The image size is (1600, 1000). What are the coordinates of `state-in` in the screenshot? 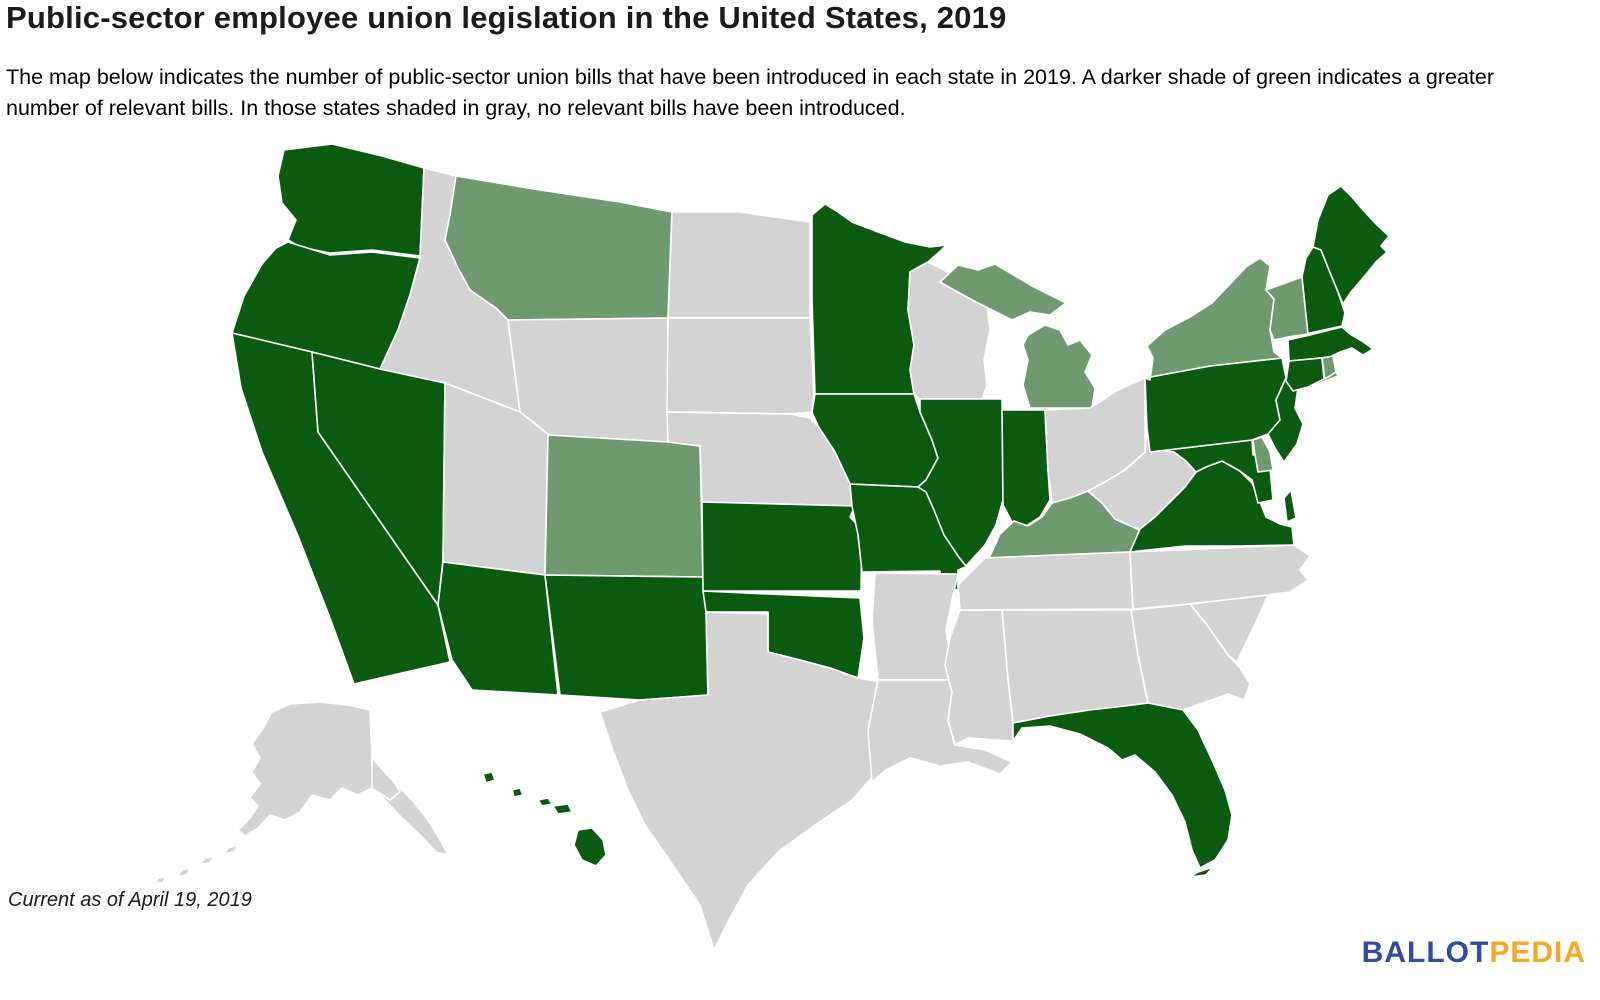 It's located at (1026, 468).